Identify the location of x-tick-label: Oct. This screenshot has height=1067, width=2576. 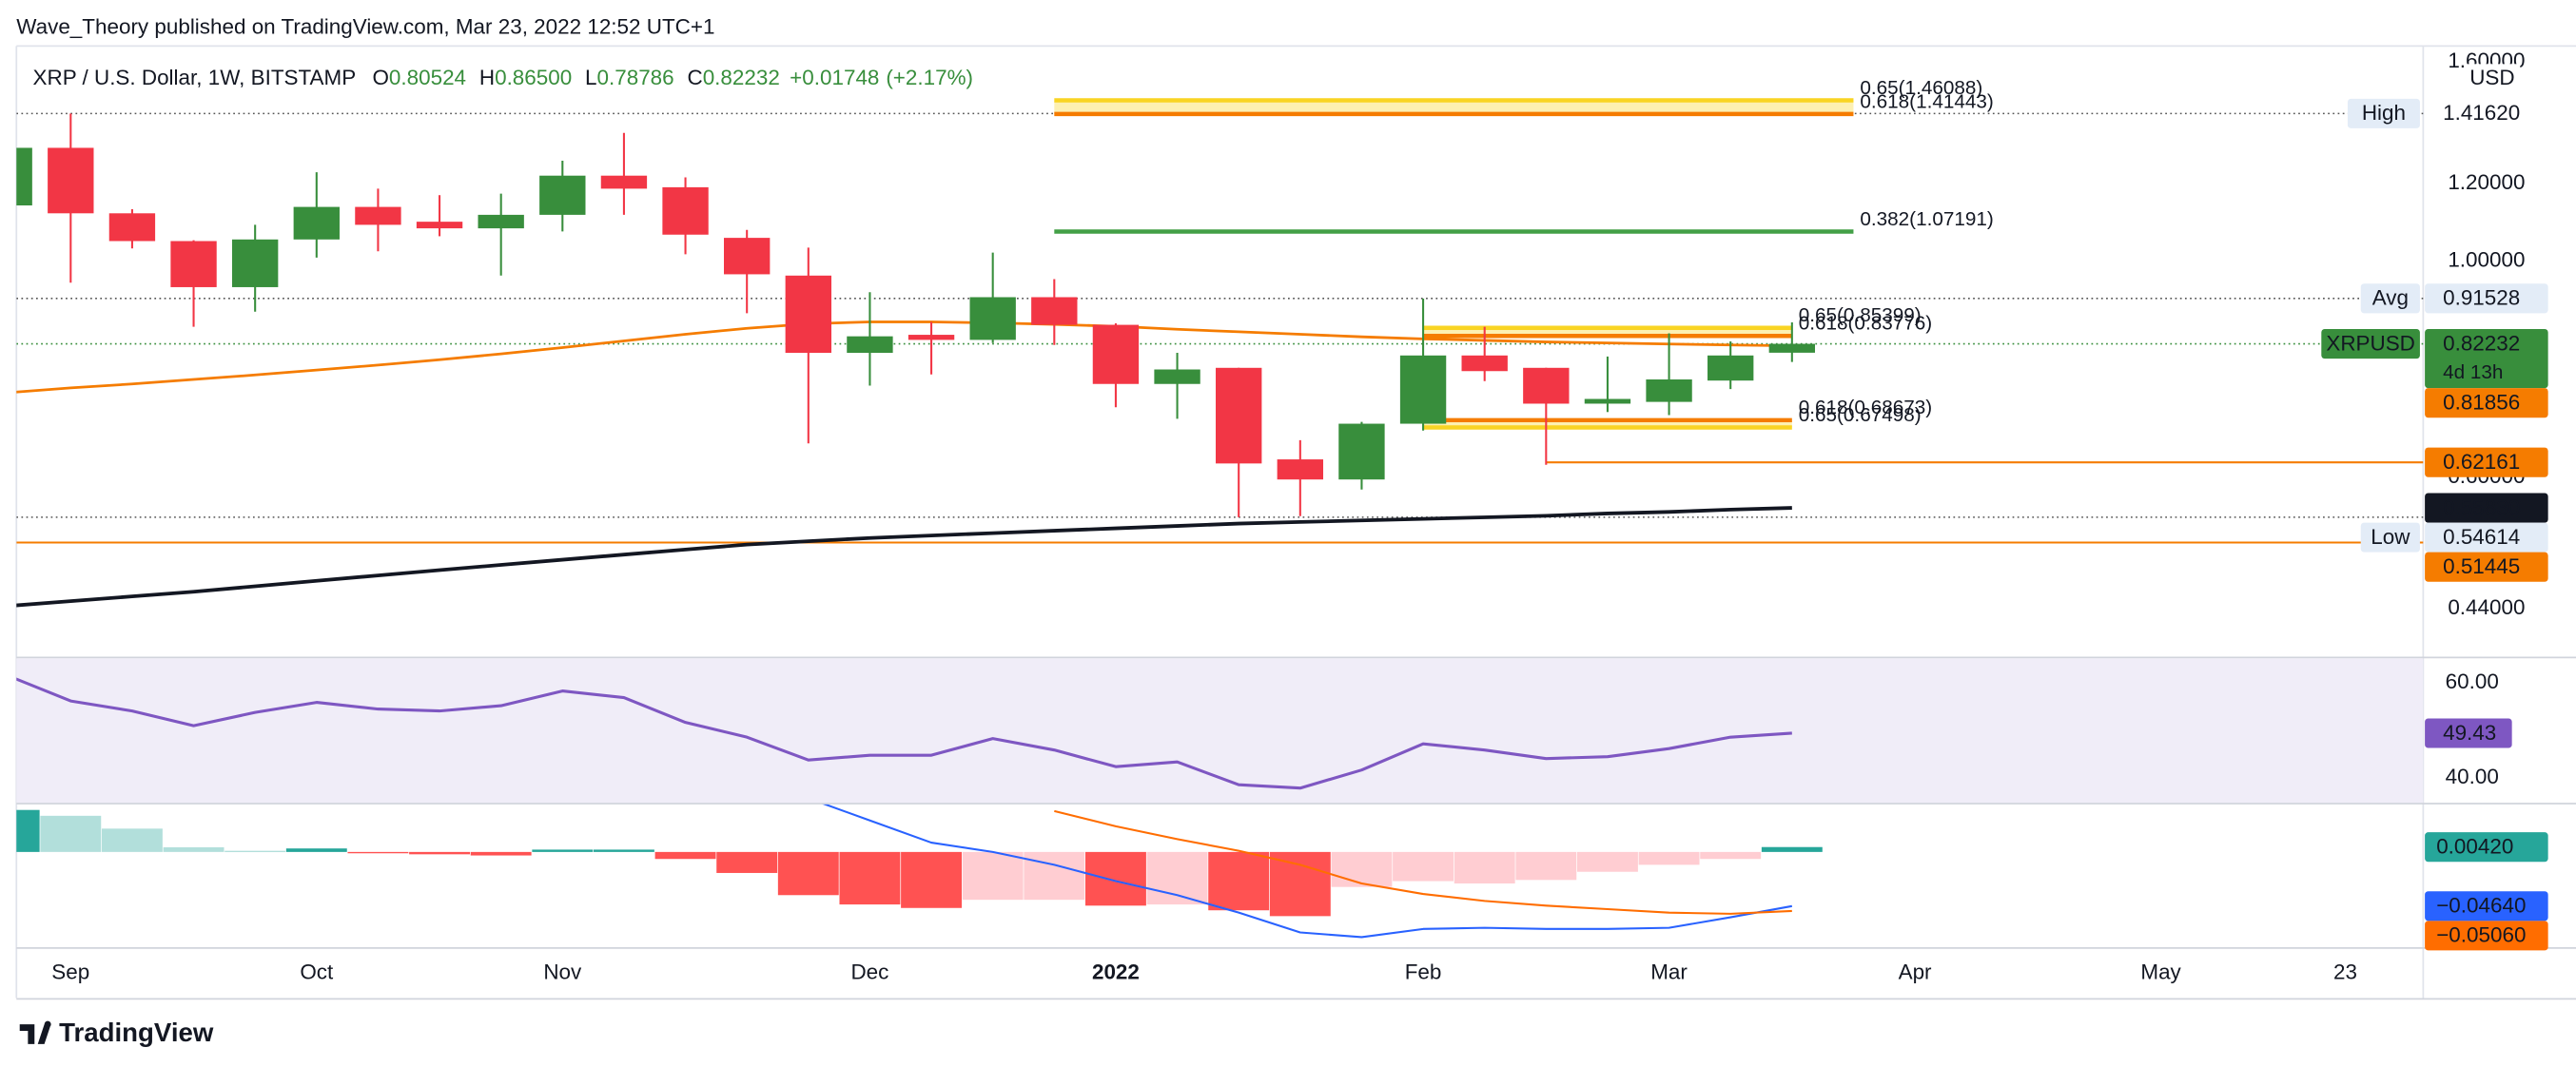
(317, 972).